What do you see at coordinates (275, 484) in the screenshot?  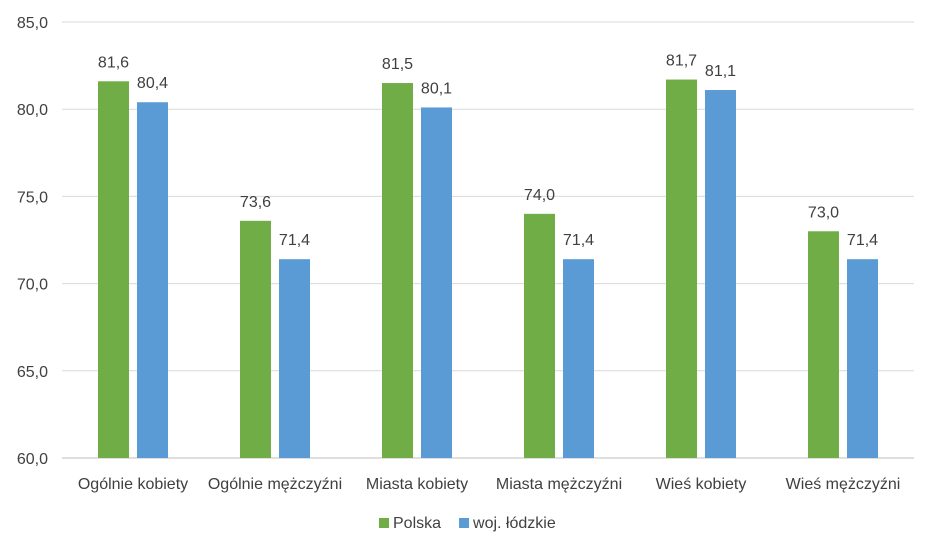 I see `category-label: Ogólnie mężczyźni` at bounding box center [275, 484].